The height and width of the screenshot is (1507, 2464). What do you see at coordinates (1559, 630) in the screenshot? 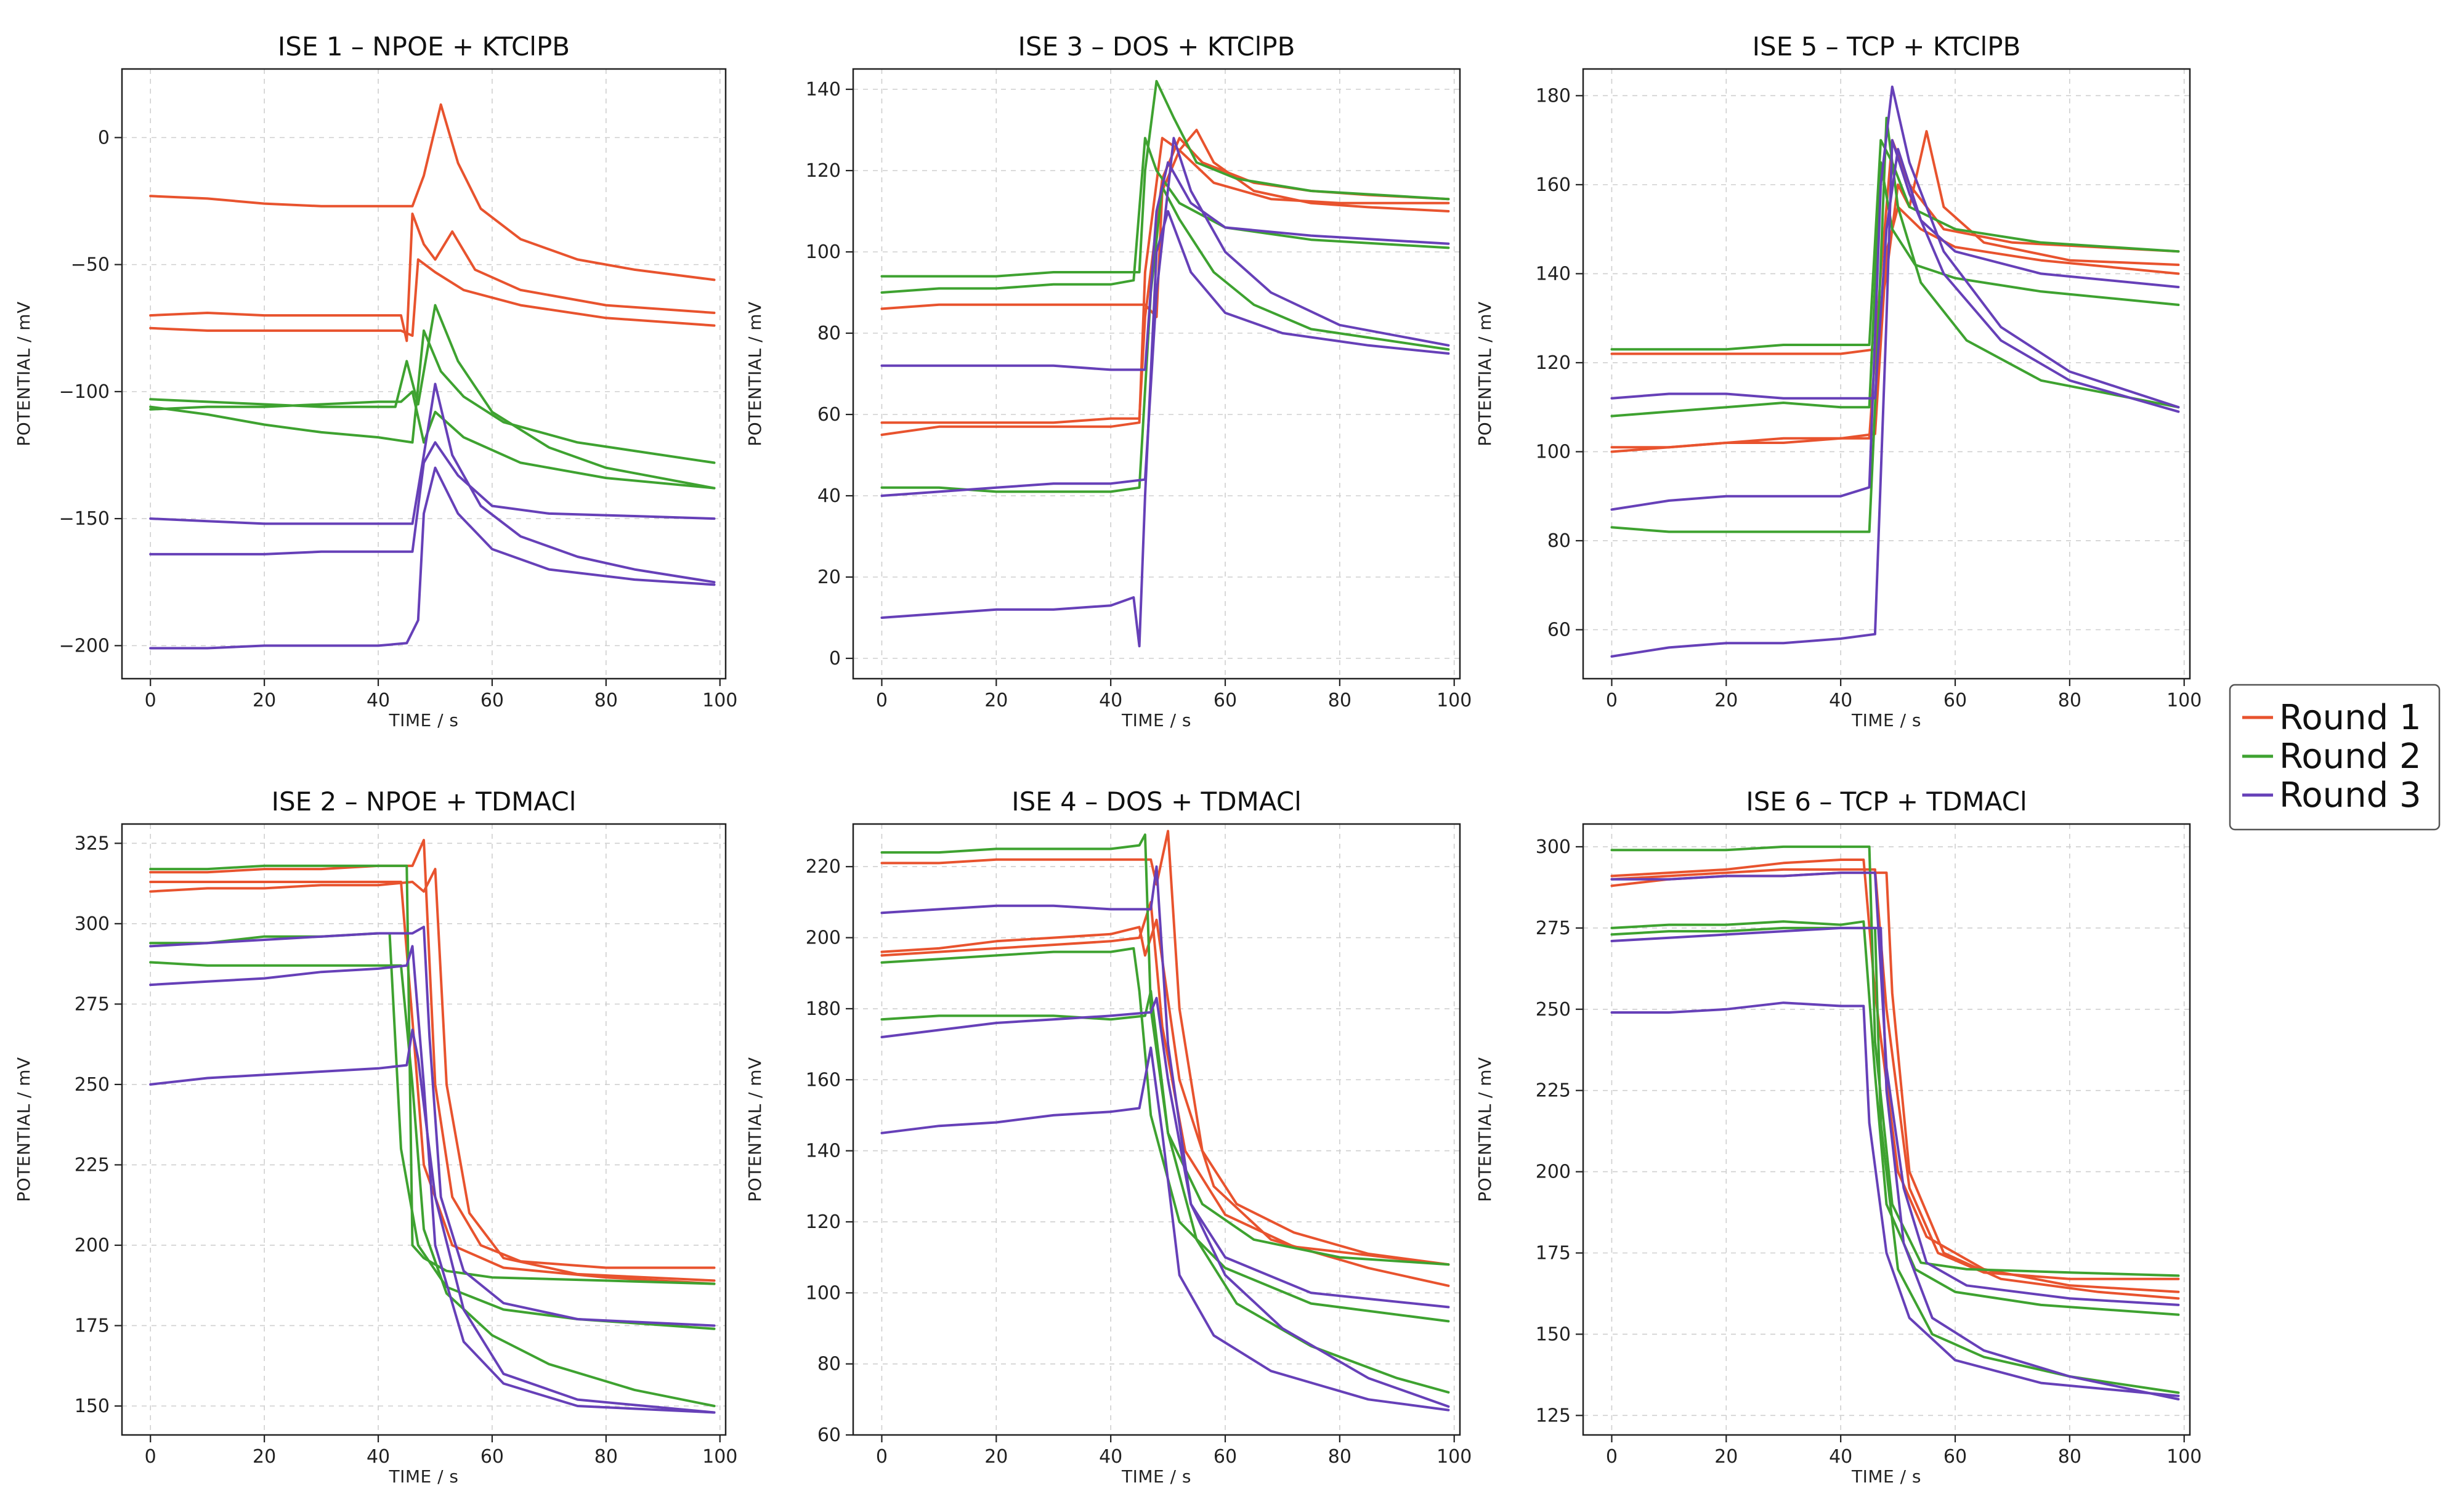
I see `y-tick-label: 60` at bounding box center [1559, 630].